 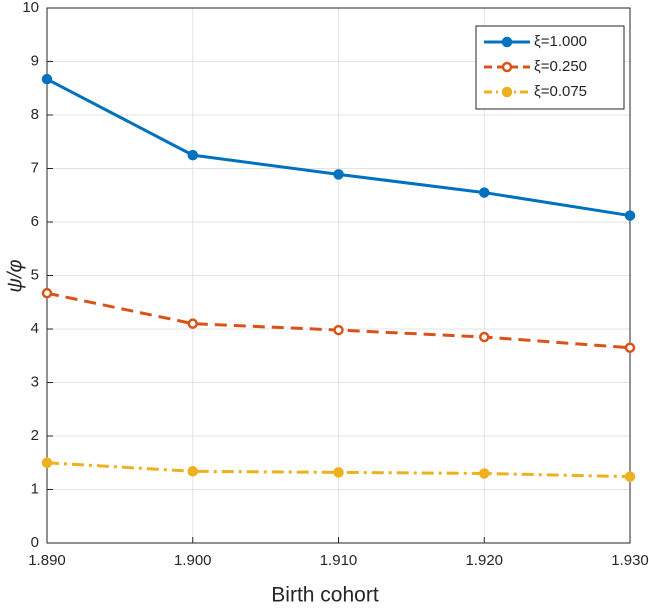 What do you see at coordinates (630, 560) in the screenshot?
I see `x-tick-label: 1.930` at bounding box center [630, 560].